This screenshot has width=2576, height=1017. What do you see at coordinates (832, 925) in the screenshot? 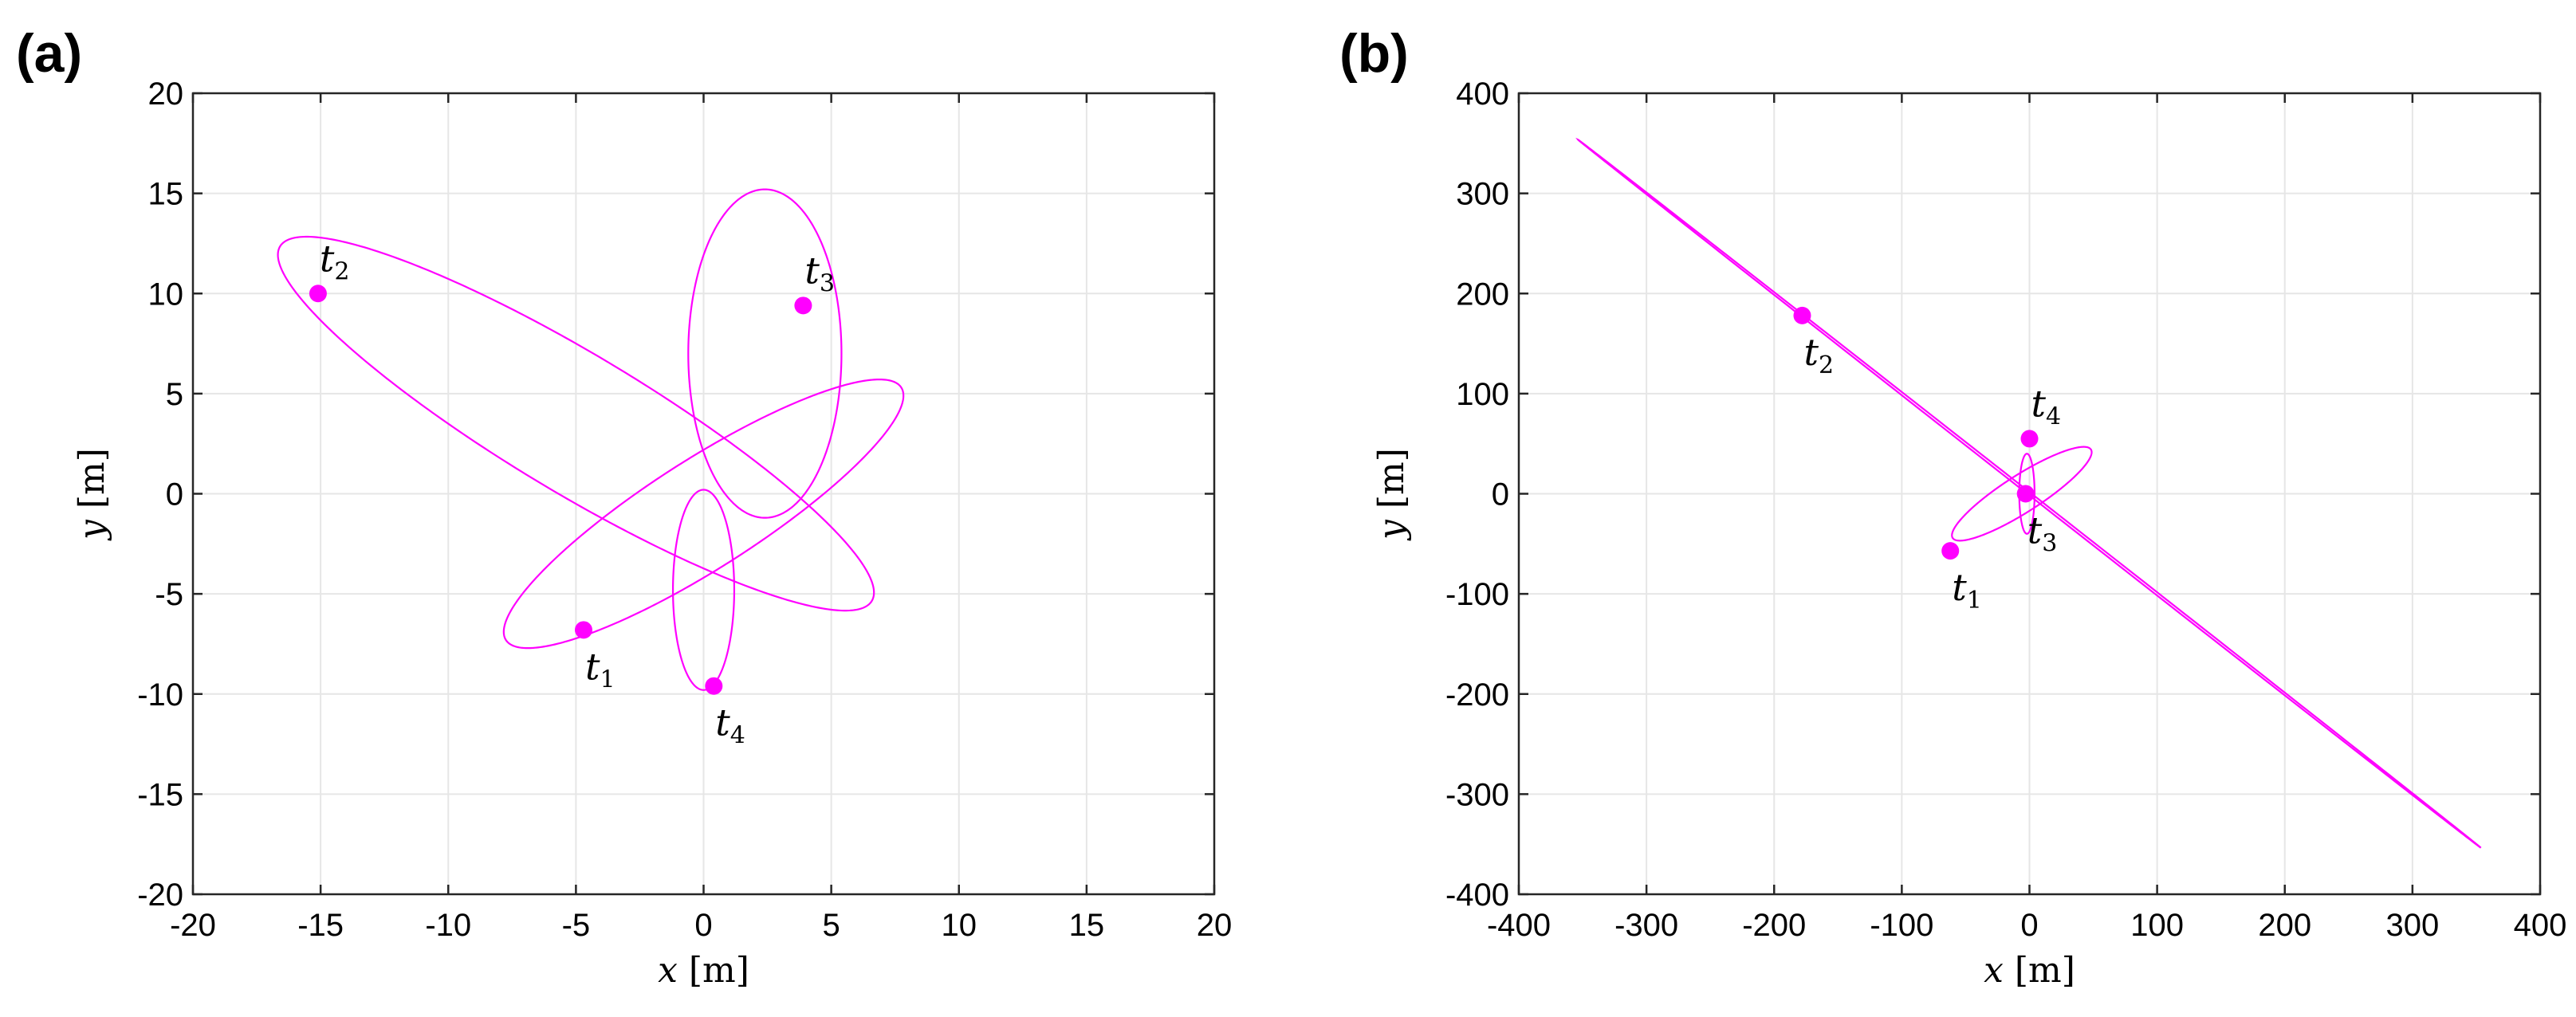
I see `x-tick-label: 5` at bounding box center [832, 925].